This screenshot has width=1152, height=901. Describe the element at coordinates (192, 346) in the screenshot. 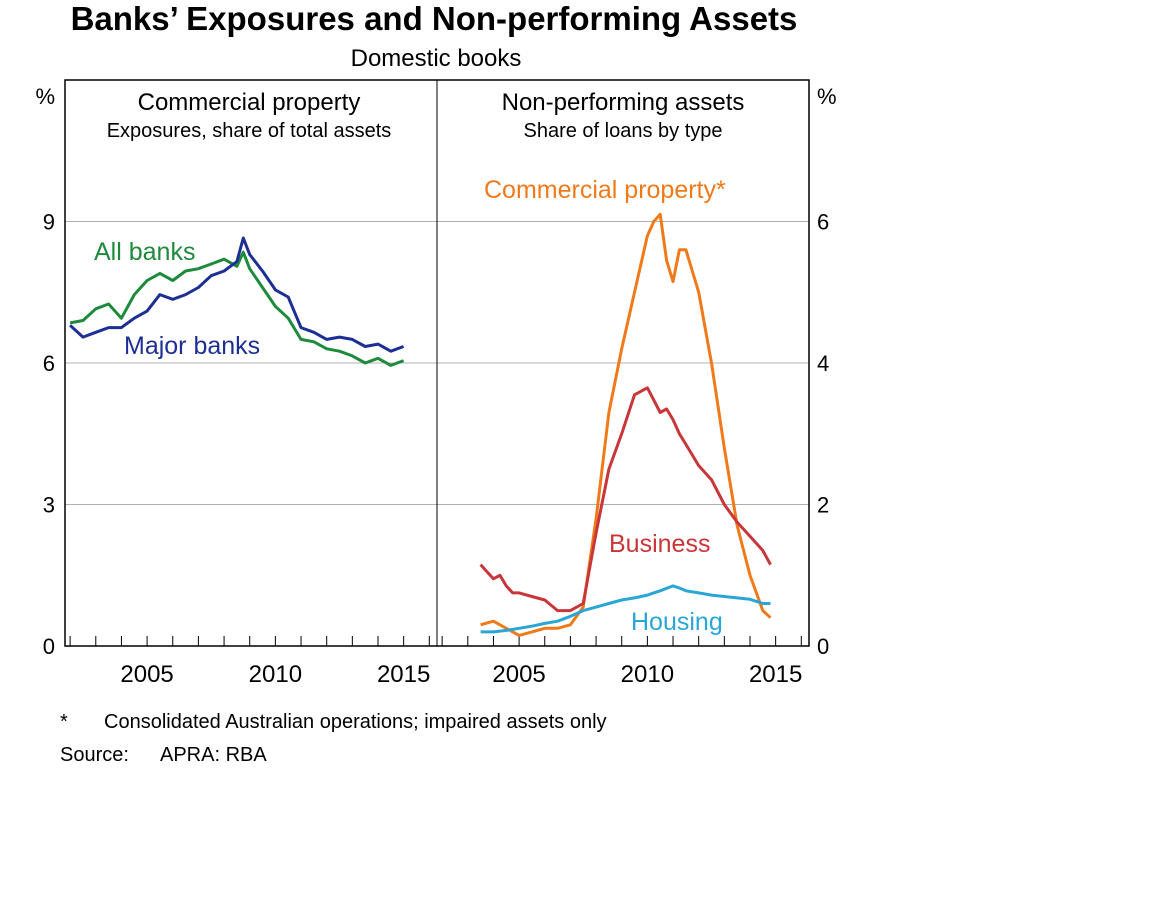

I see `series-label: Major banks` at that location.